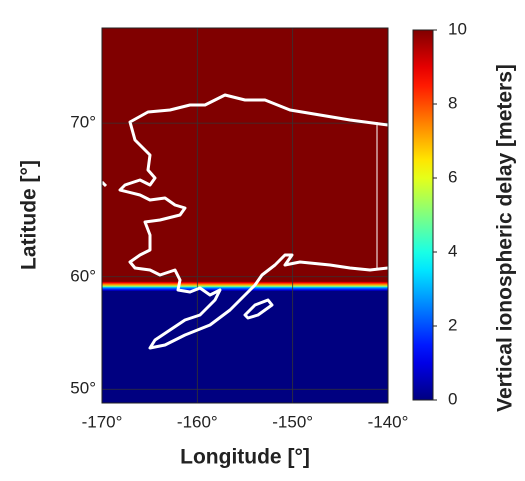 The image size is (525, 481). I want to click on x-tick-label: -150°, so click(292, 421).